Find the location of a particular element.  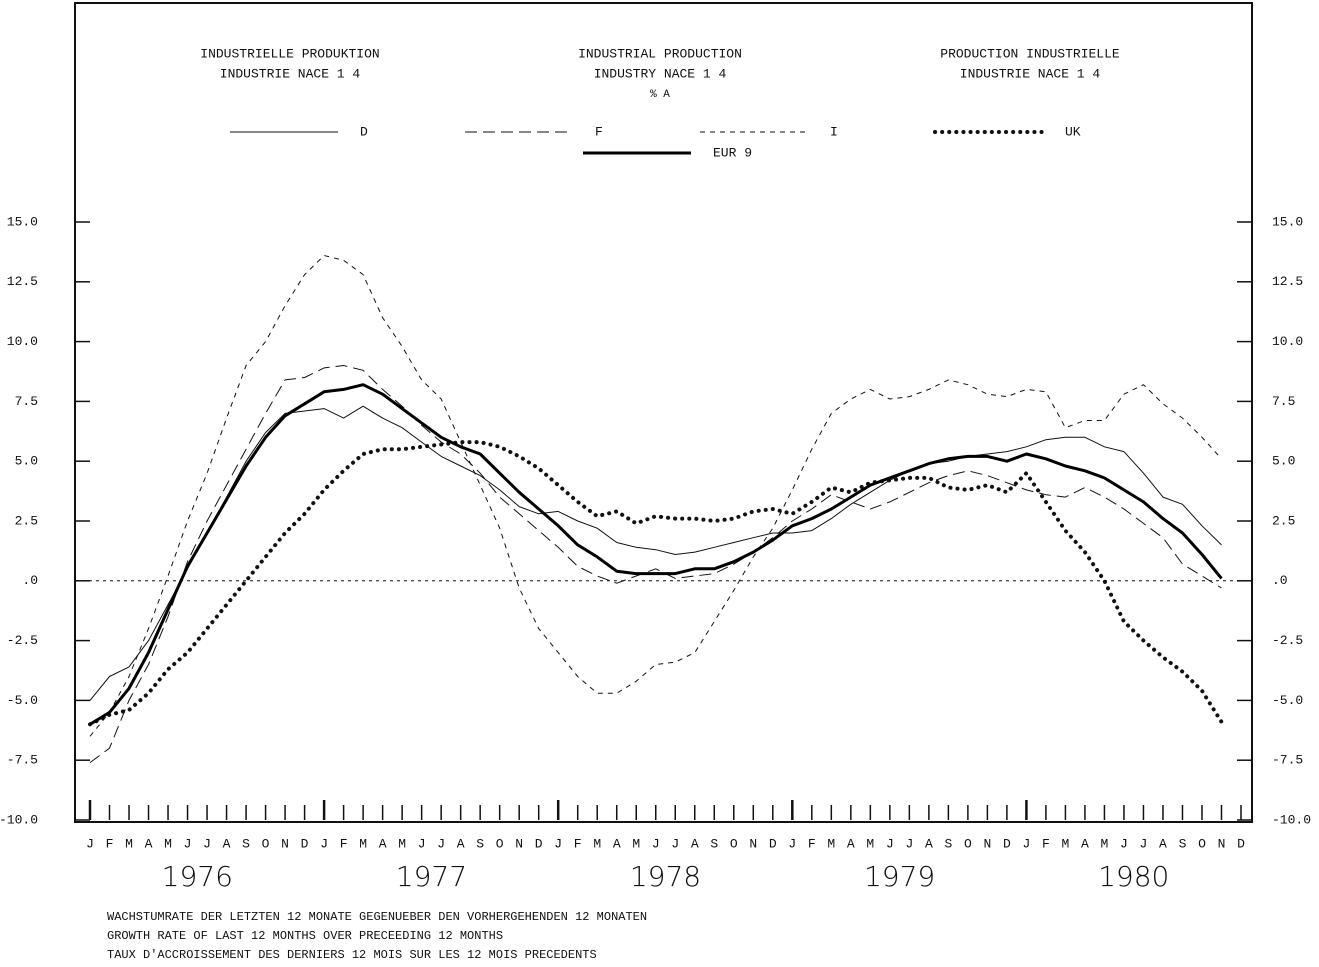

y-tick-label-right: 5.0 is located at coordinates (1283, 461).